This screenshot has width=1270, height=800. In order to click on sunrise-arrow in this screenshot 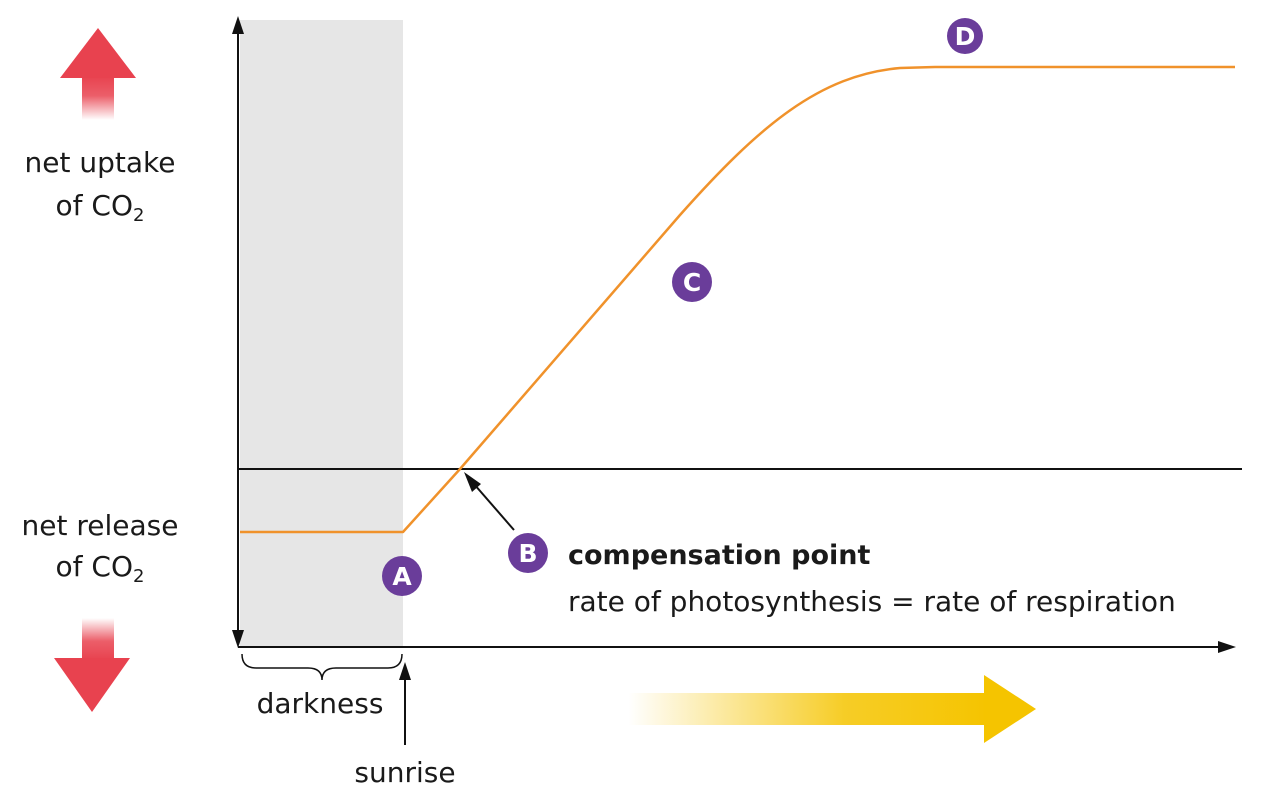, I will do `click(405, 703)`.